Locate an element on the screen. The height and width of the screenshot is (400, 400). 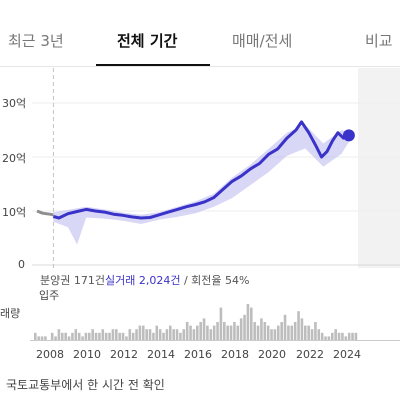
period-tabs: 최근 3년 전체 기간 매매/전세 비교 is located at coordinates (200, 44).